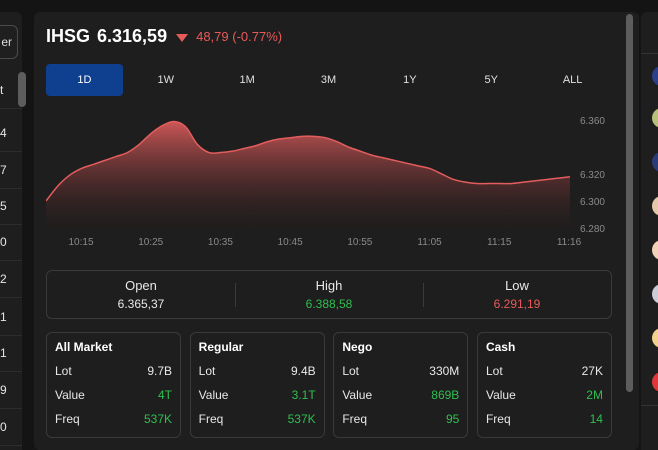 This screenshot has width=658, height=450. I want to click on freq-value: 95, so click(452, 419).